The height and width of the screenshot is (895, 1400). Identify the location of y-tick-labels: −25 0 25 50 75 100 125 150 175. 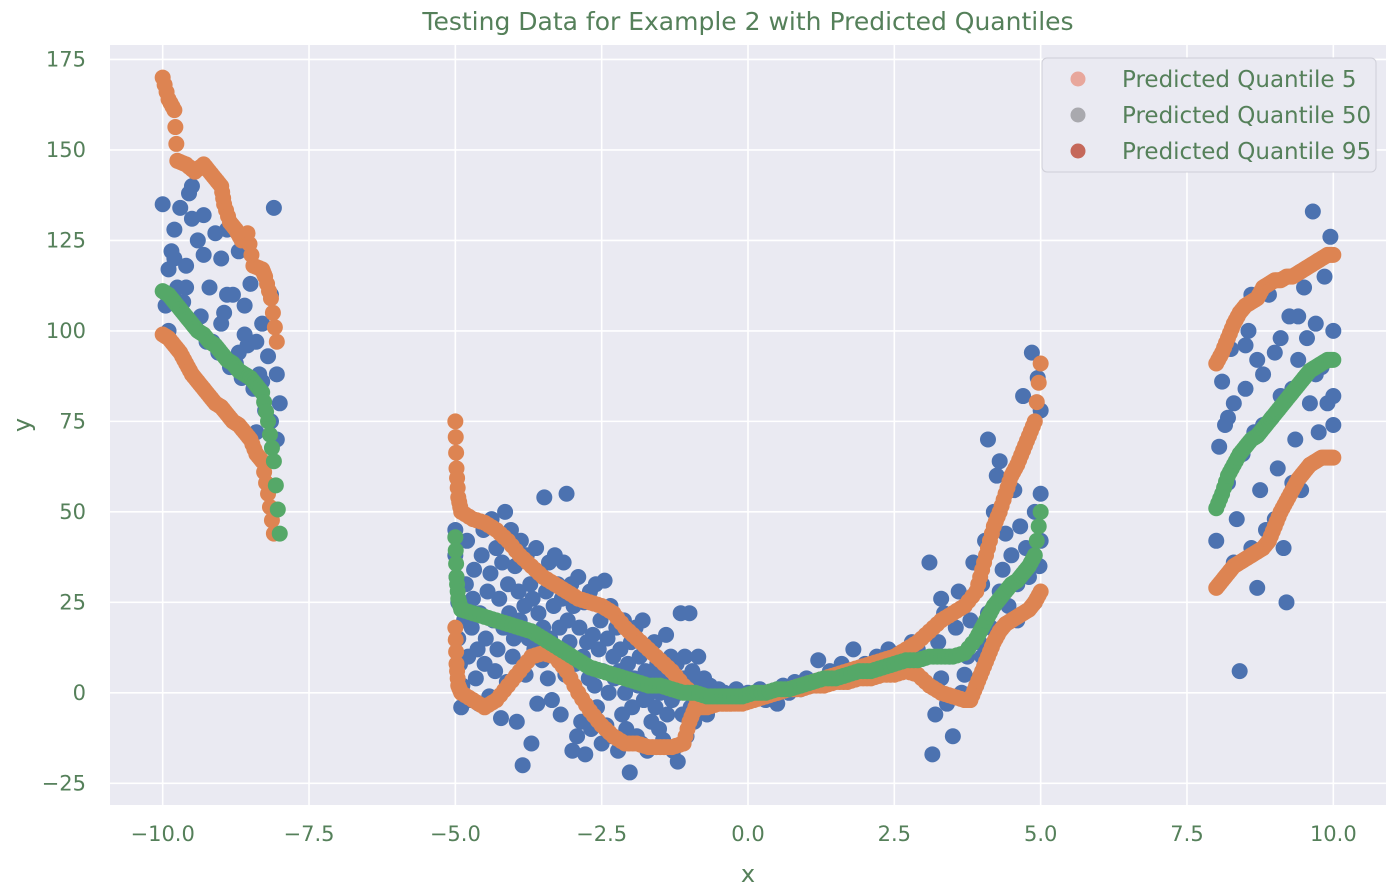
(64, 421).